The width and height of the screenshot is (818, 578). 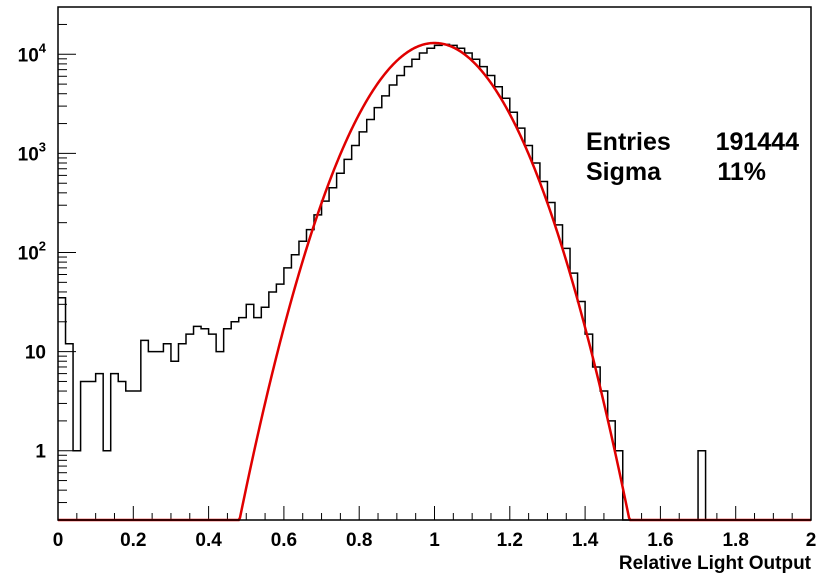 I want to click on y-tick-label: 10⁴, so click(x=32, y=53).